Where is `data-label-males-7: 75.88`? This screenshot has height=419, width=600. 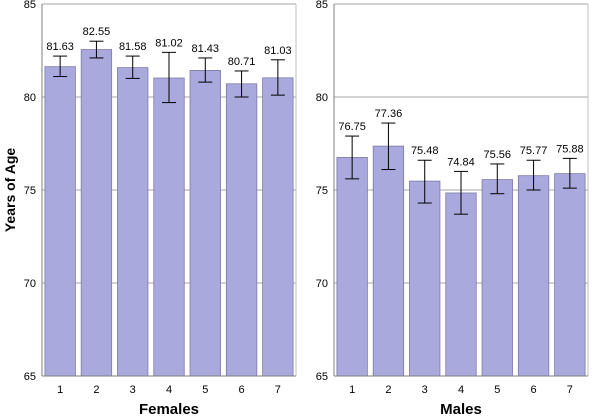 data-label-males-7: 75.88 is located at coordinates (570, 149).